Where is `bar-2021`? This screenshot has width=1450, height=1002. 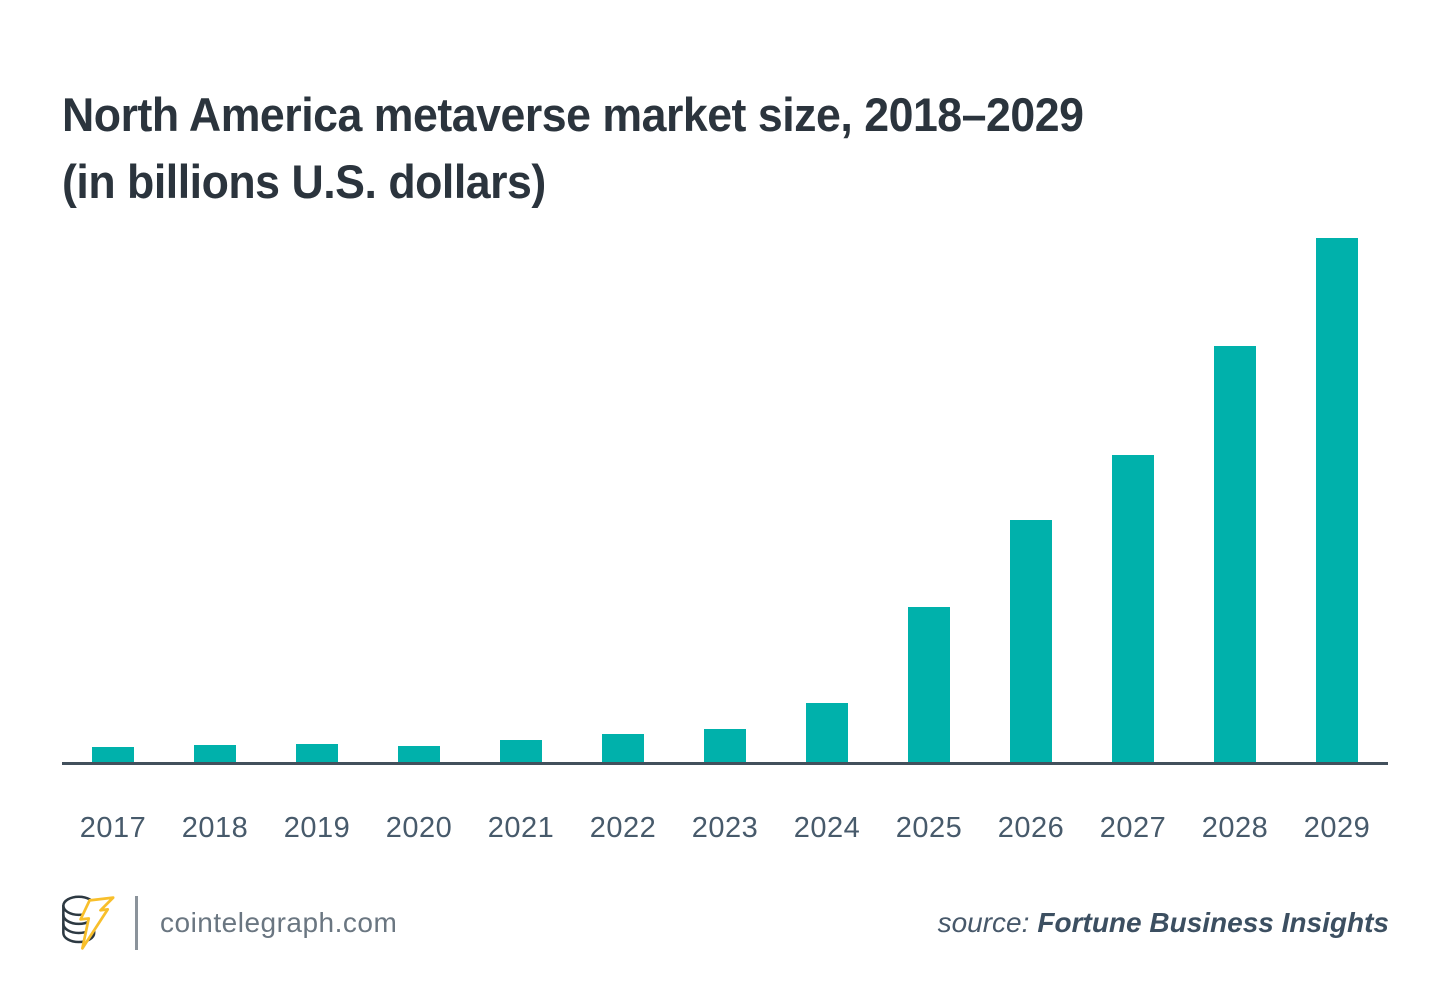 bar-2021 is located at coordinates (521, 751).